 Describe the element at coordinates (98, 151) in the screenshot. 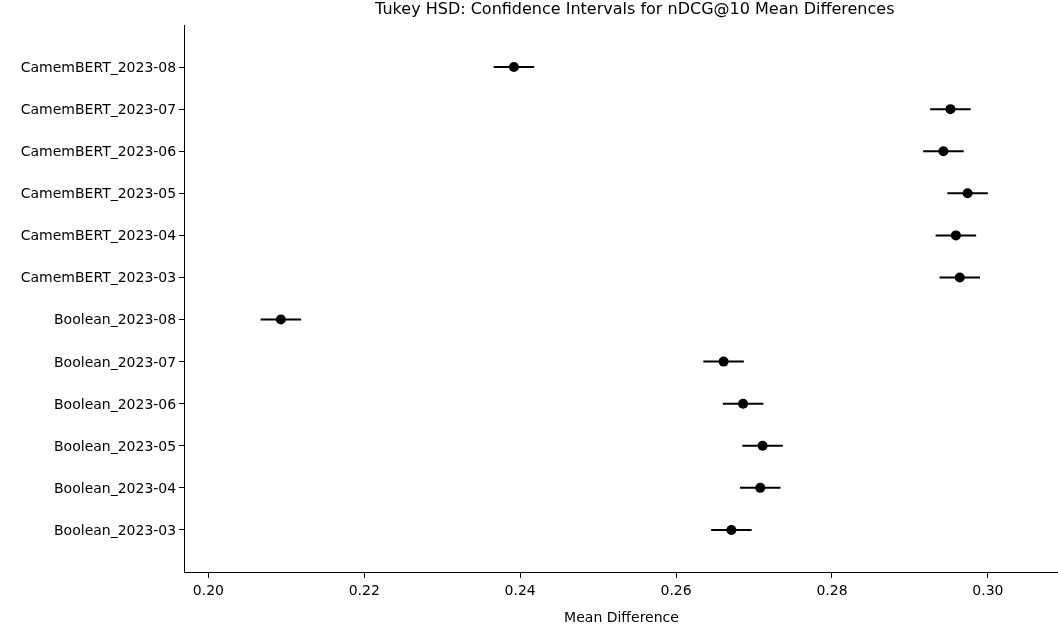

I see `y-tick-label: CamemBERT_2023-06` at that location.